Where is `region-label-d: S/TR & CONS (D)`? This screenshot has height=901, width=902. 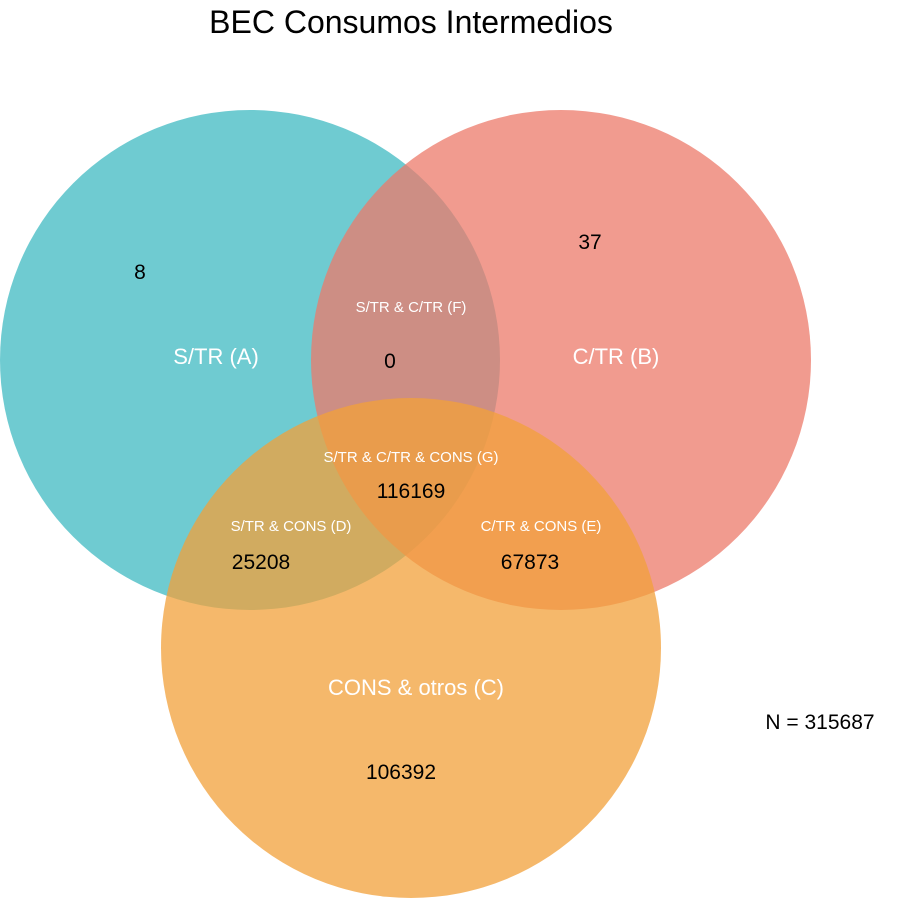
region-label-d: S/TR & CONS (D) is located at coordinates (291, 526).